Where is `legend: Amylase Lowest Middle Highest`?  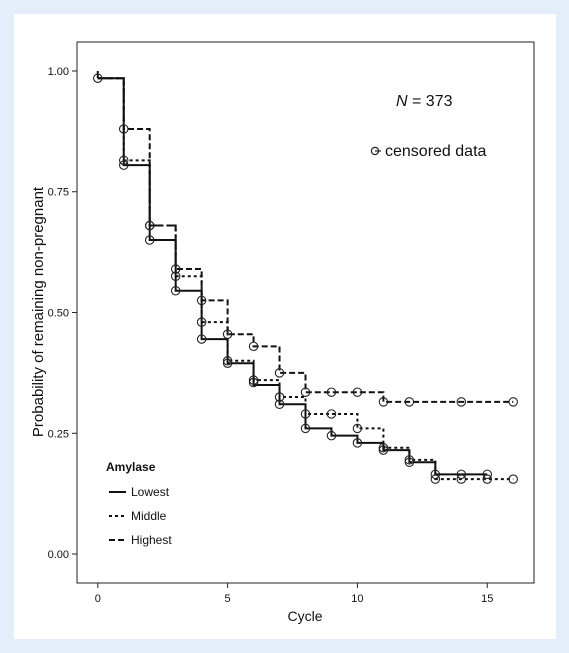
legend: Amylase Lowest Middle Highest is located at coordinates (139, 503).